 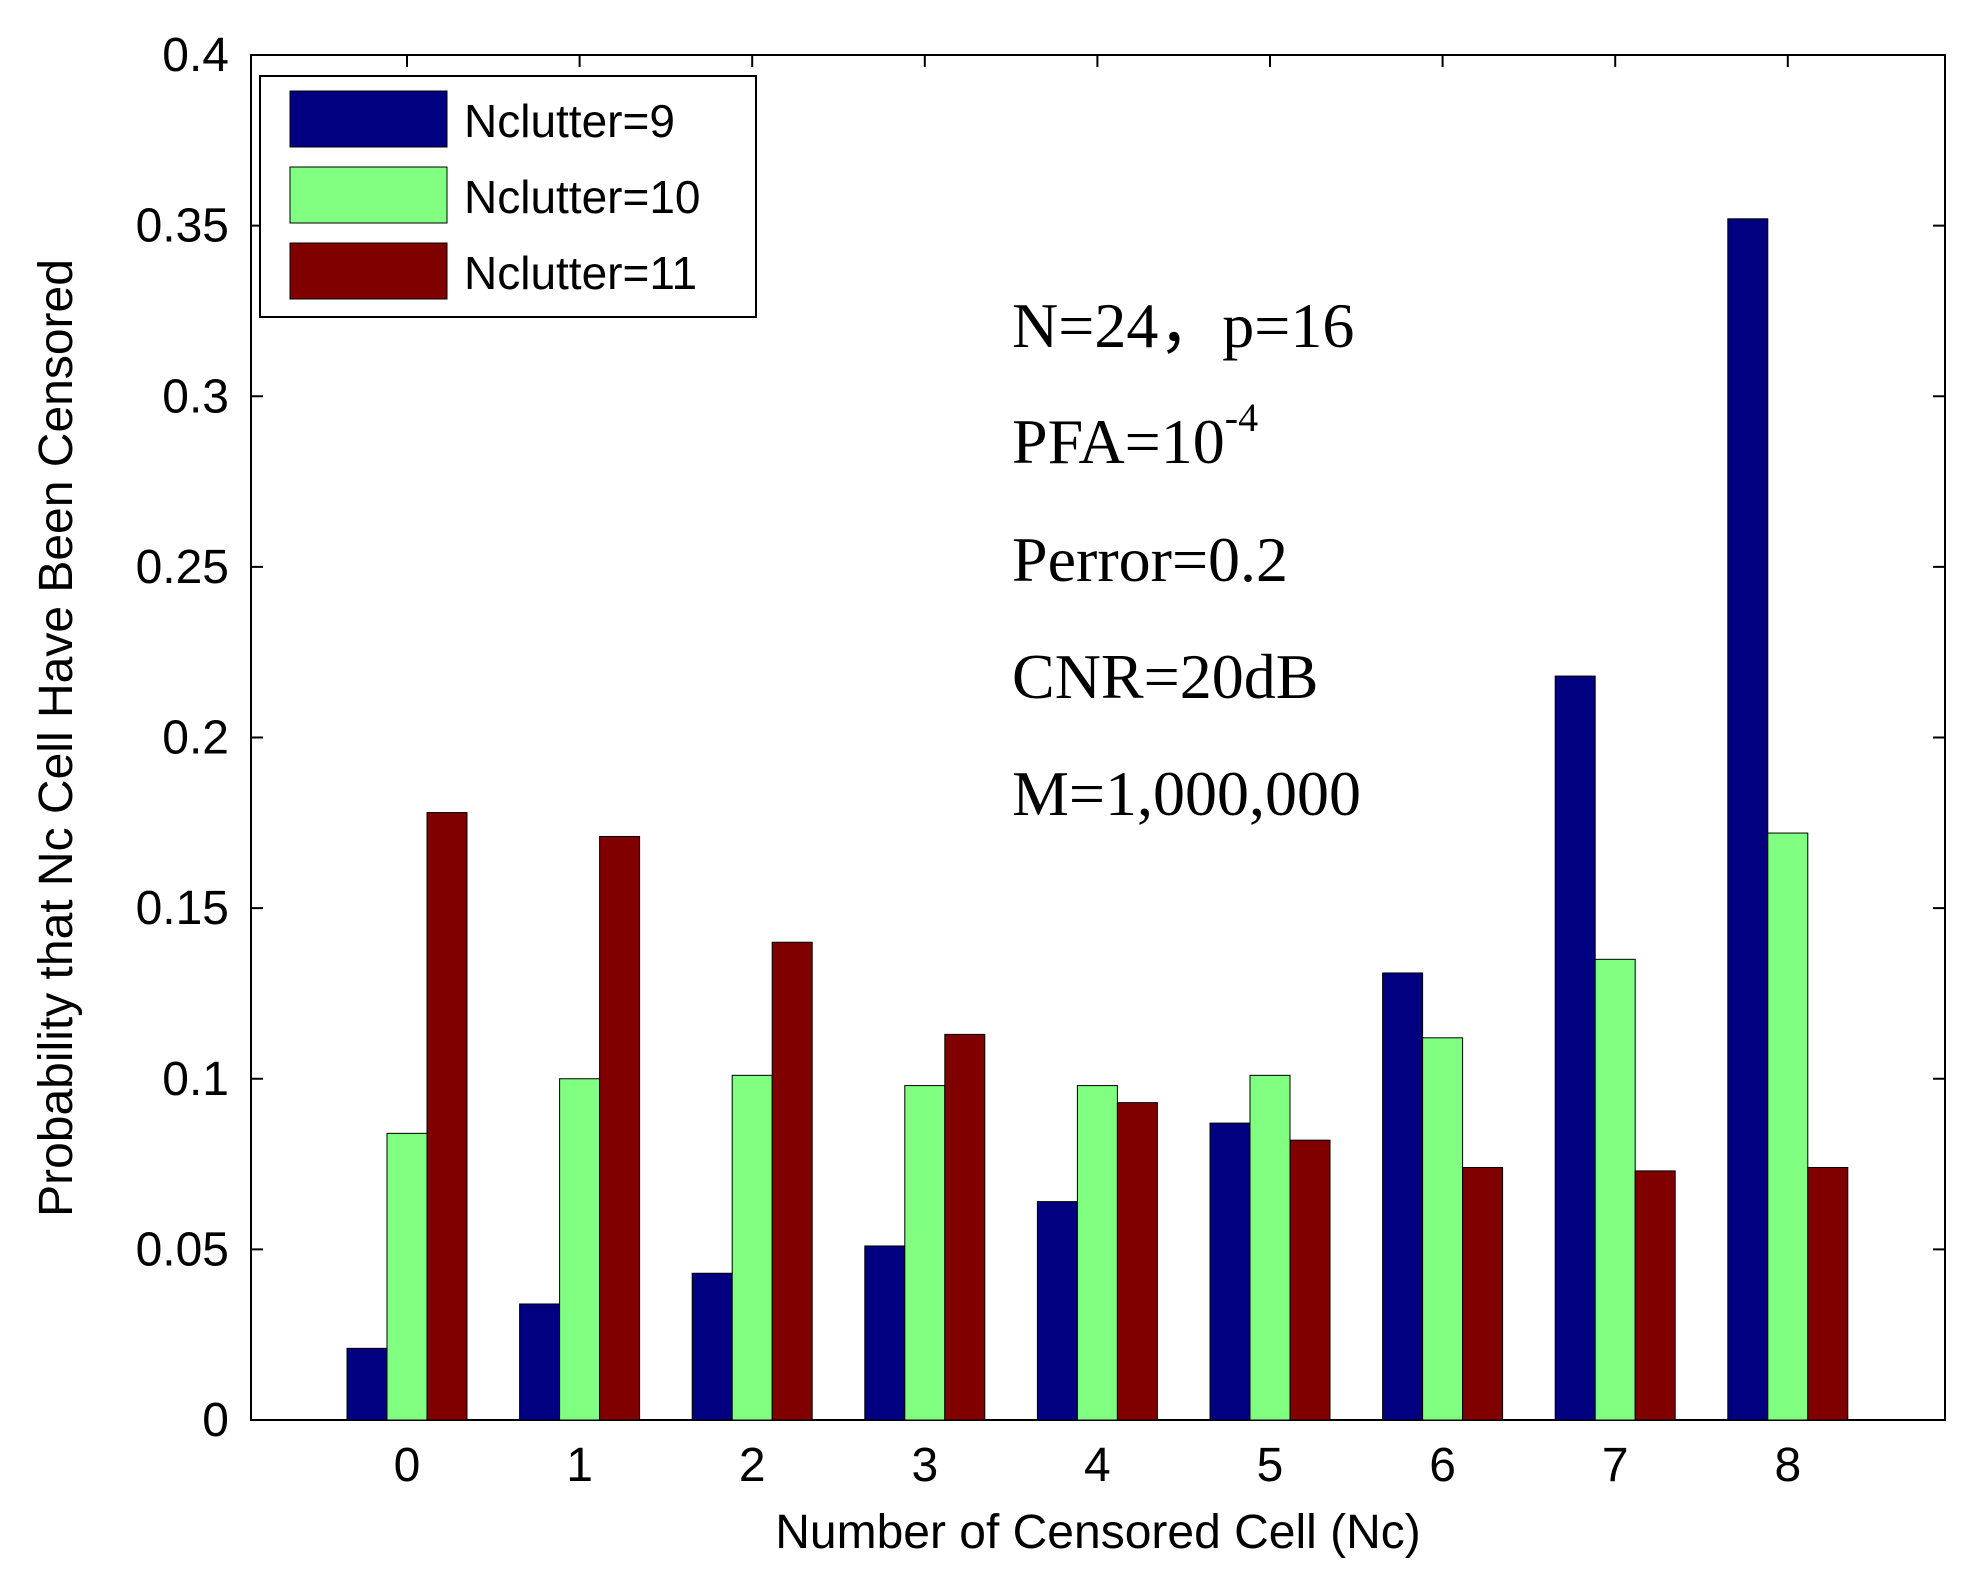 I want to click on x-axis-label: Number of Censored Cell (Nc), so click(x=1098, y=1532).